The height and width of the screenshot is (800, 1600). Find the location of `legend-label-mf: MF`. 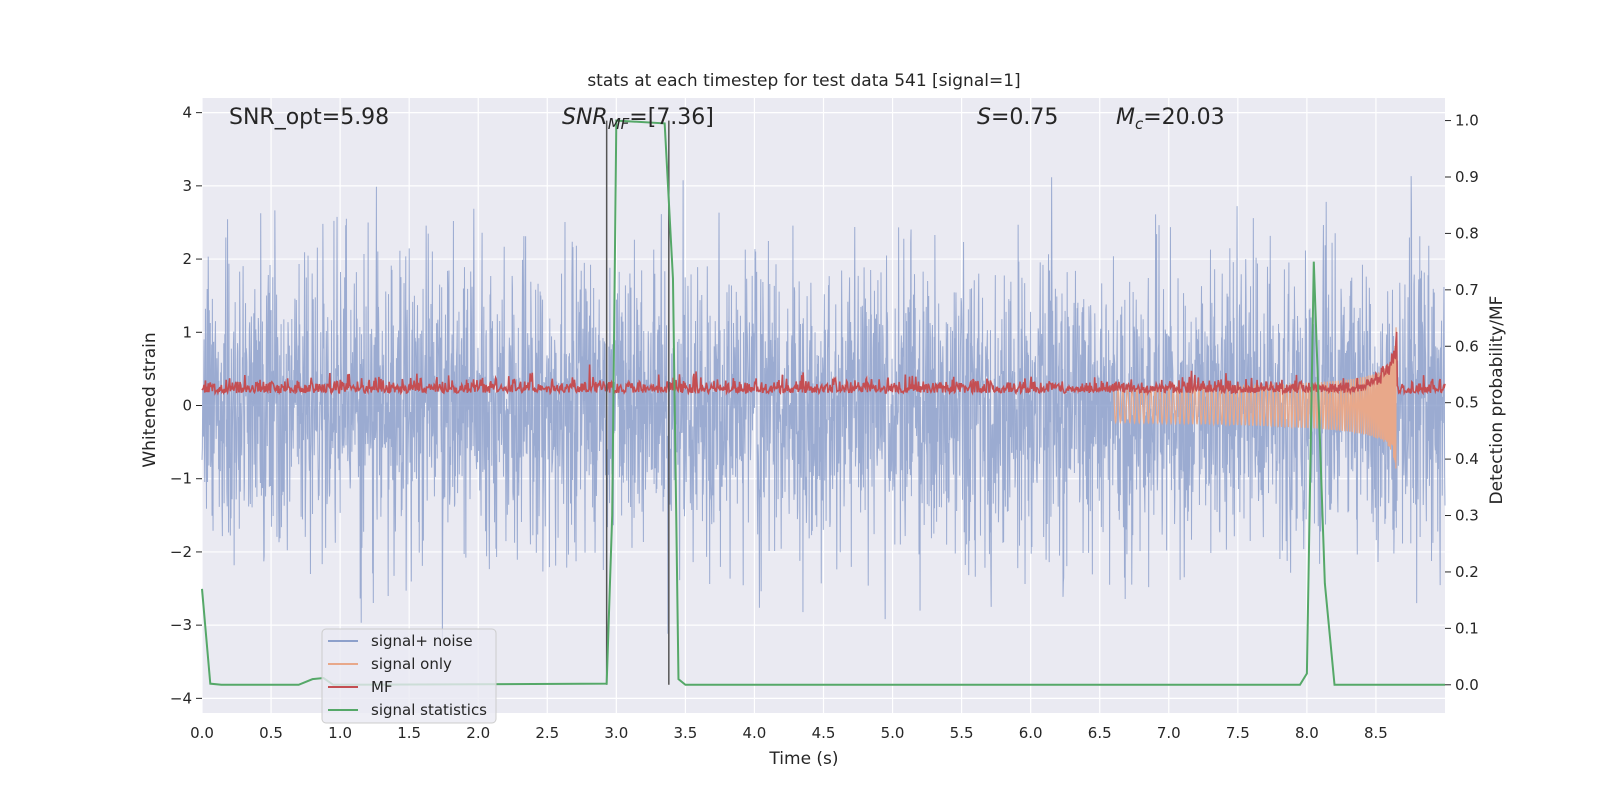

legend-label-mf: MF is located at coordinates (382, 687).